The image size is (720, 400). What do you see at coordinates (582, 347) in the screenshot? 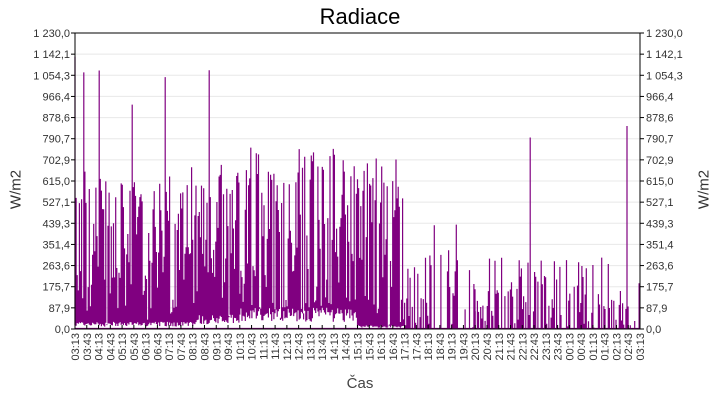
I see `svg-text: 00:43` at bounding box center [582, 347].